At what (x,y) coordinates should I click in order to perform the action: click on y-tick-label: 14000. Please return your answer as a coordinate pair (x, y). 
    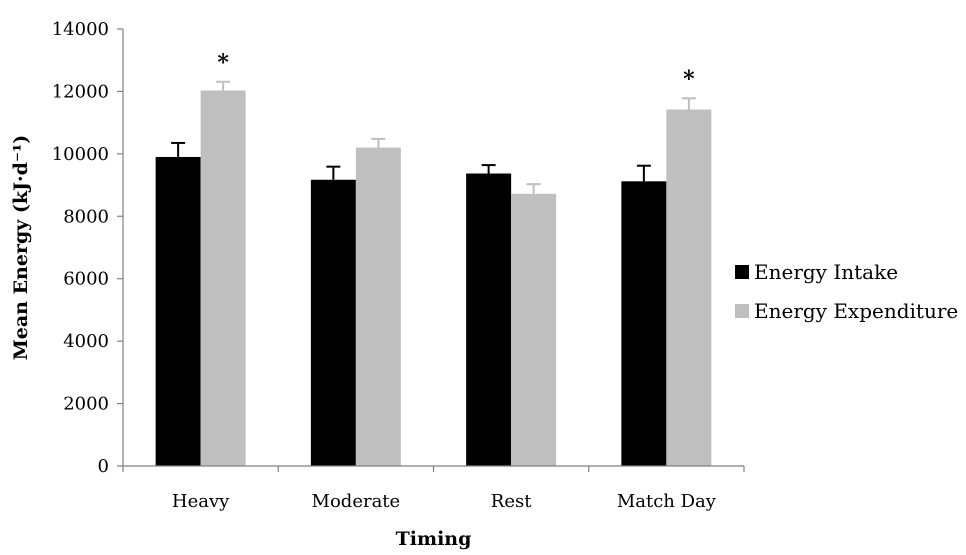
    Looking at the image, I should click on (80, 29).